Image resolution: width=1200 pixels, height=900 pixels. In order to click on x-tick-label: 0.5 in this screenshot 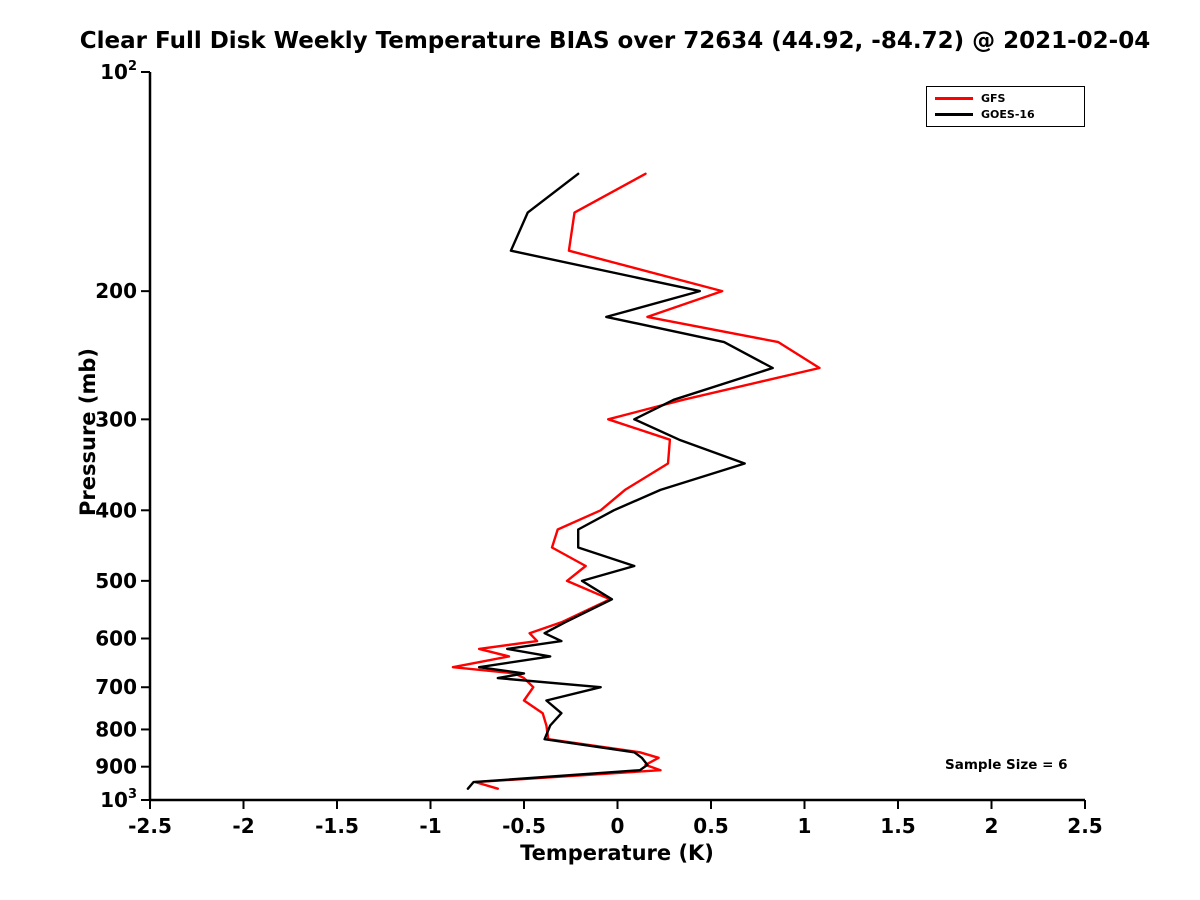, I will do `click(710, 826)`.